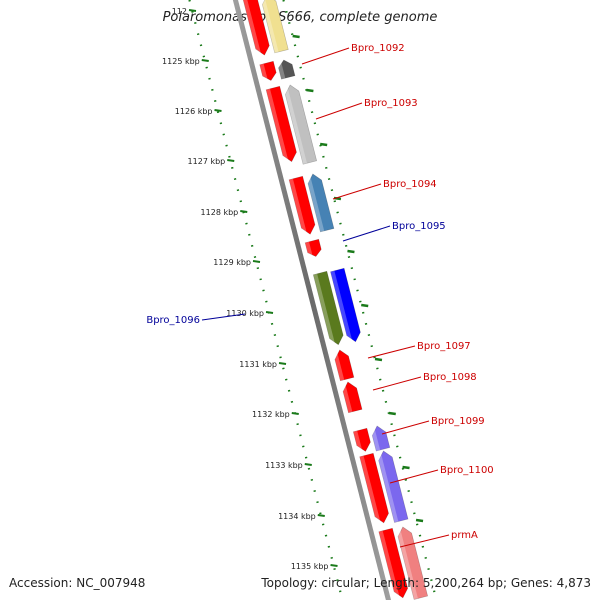 Image resolution: width=600 pixels, height=600 pixels. I want to click on gene-label: Bpro_1100, so click(467, 470).